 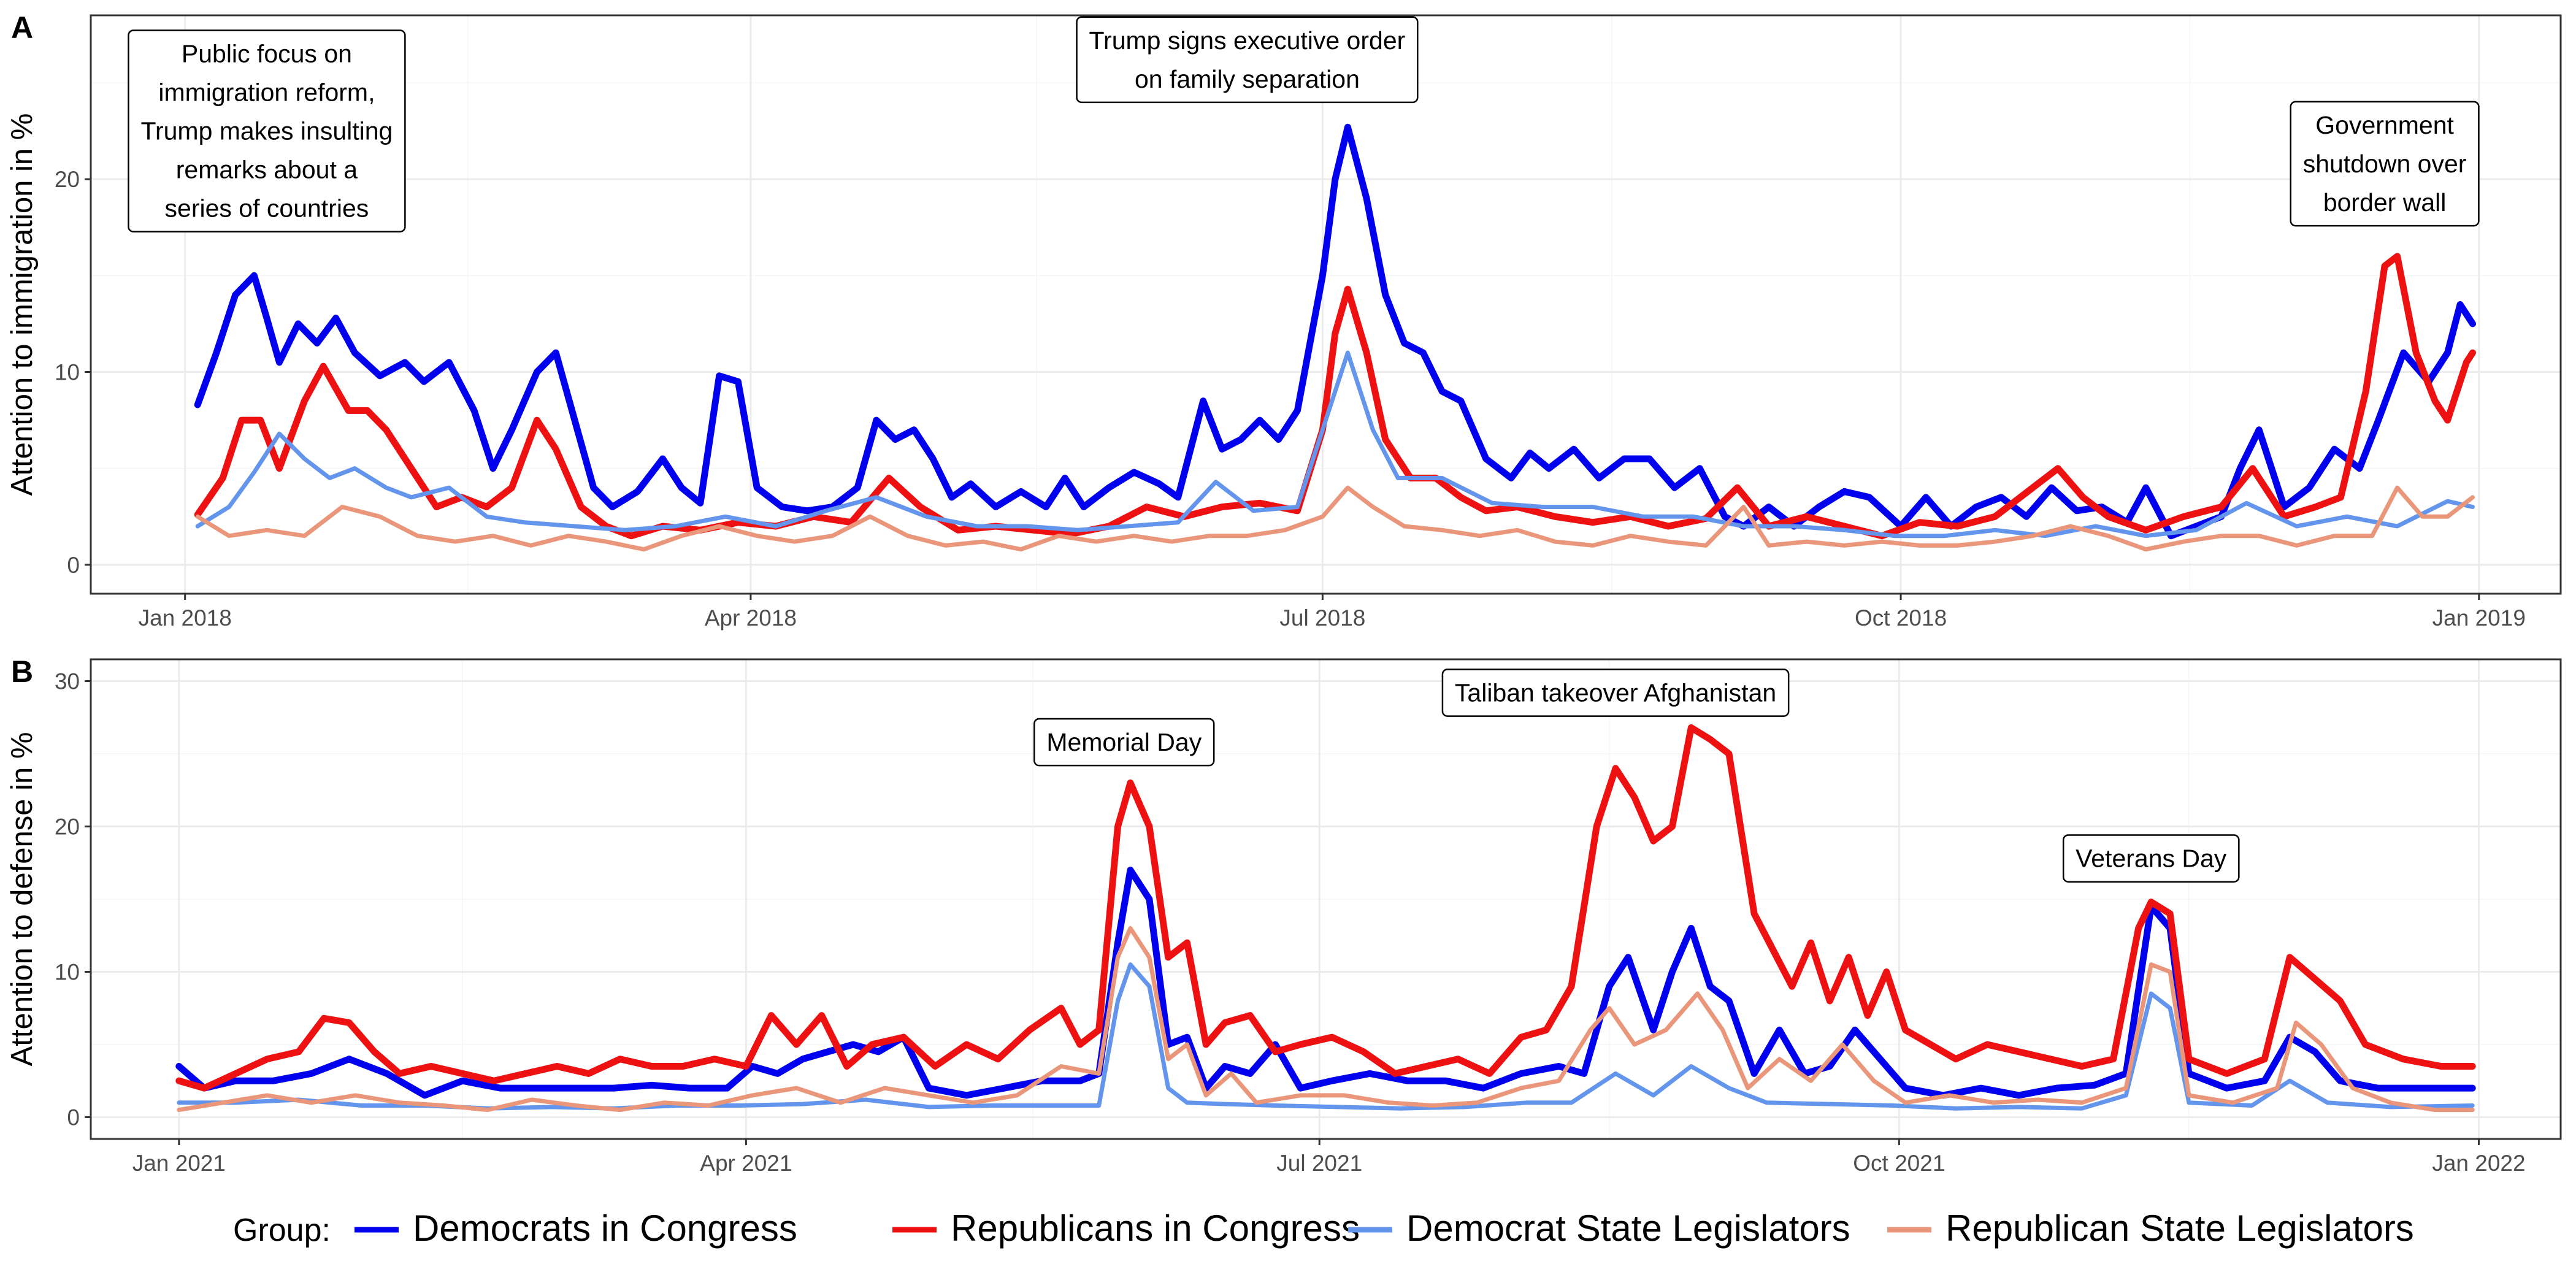 What do you see at coordinates (185, 618) in the screenshot?
I see `x-tick-label: Jan 2018` at bounding box center [185, 618].